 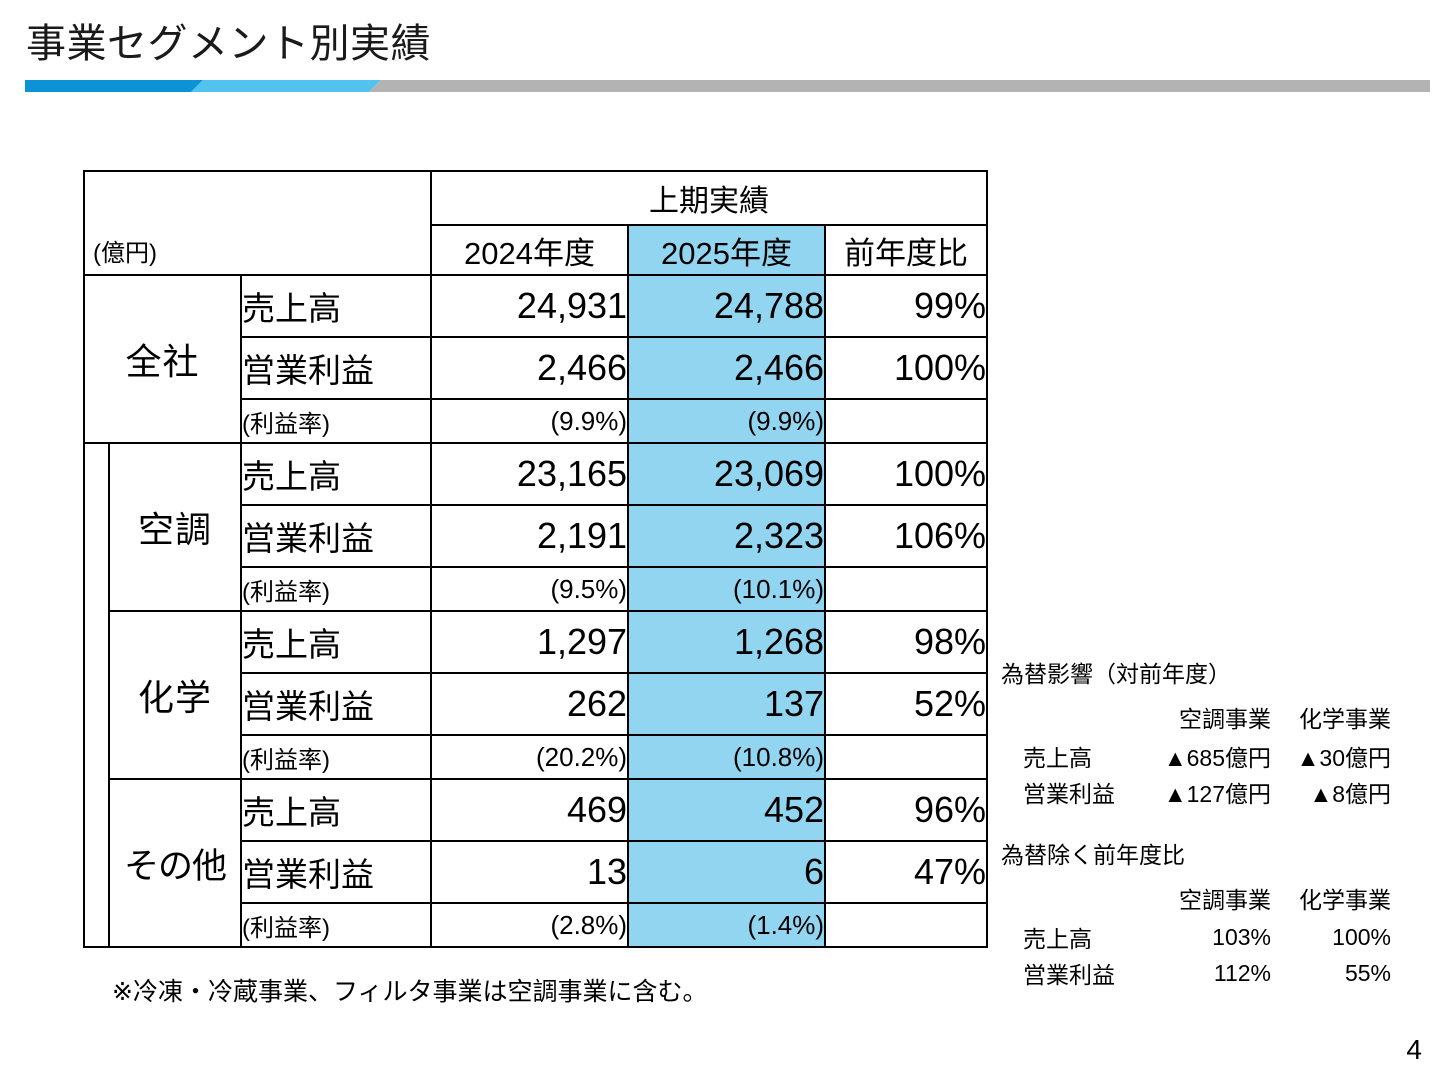 I want to click on annotation-fx-row-label-sales: 売上高, so click(x=1057, y=758).